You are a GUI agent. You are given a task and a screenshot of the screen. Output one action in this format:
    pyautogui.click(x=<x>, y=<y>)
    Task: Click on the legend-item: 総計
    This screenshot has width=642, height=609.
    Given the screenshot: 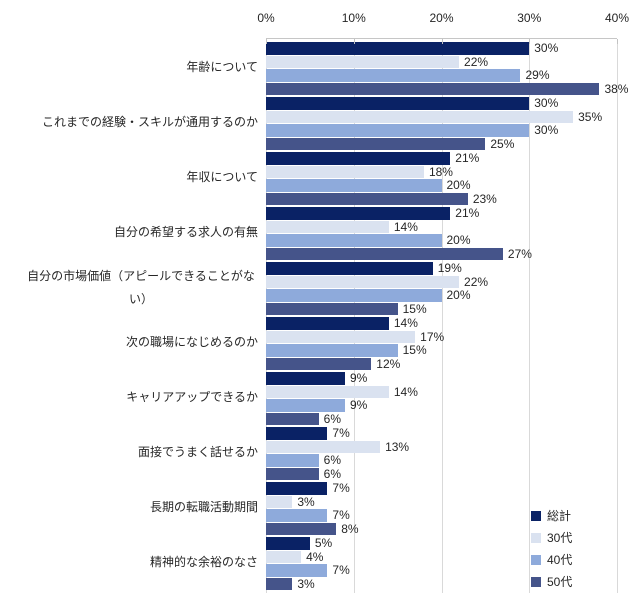 What is the action you would take?
    pyautogui.click(x=551, y=516)
    